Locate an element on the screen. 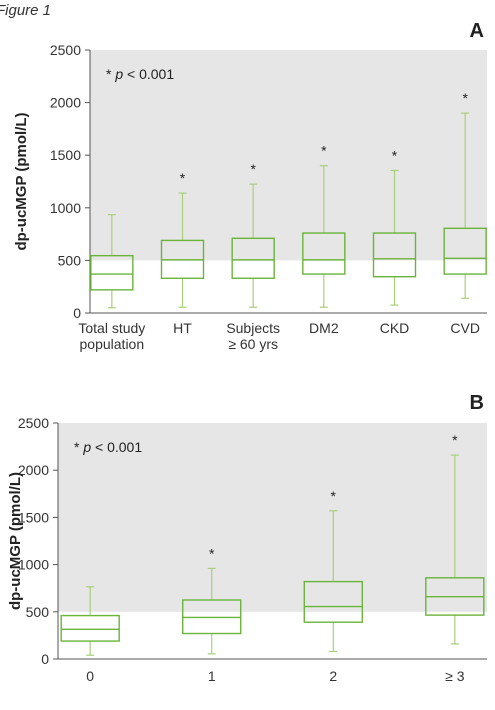 This screenshot has width=495, height=710. x-tick-label: population is located at coordinates (112, 344).